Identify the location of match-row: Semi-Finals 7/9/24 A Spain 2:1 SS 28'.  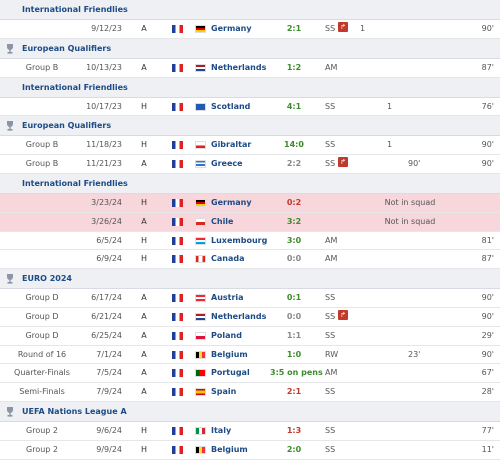
(250, 392).